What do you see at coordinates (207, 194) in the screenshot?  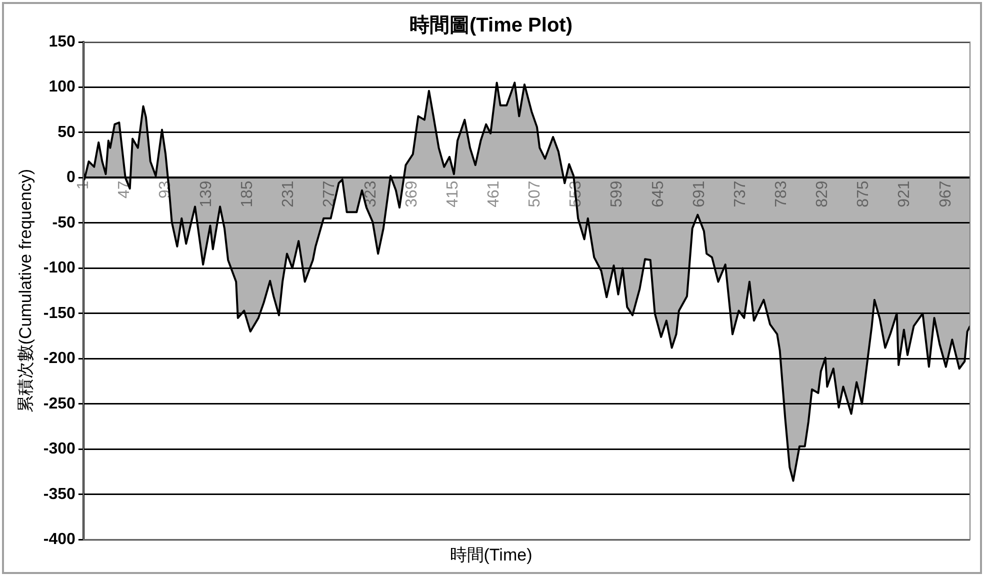 I see `x-tick-label: 139` at bounding box center [207, 194].